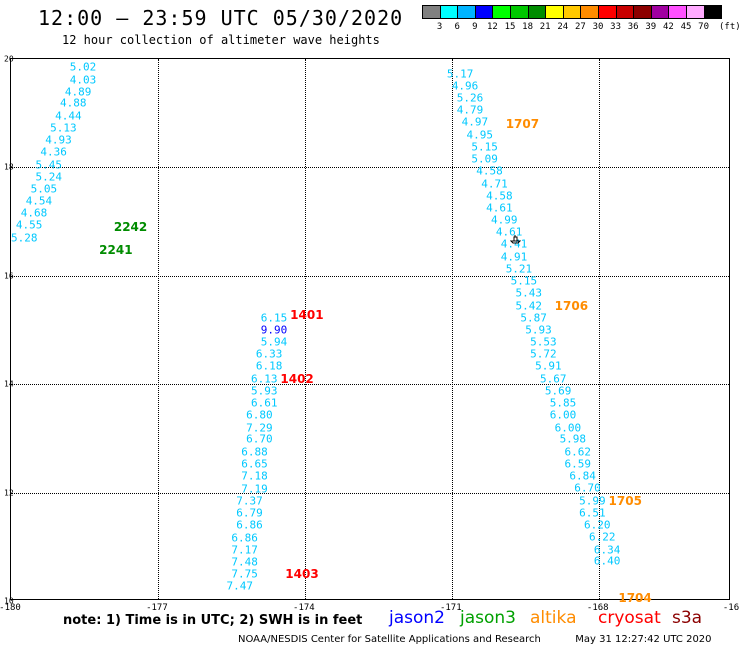  What do you see at coordinates (543, 342) in the screenshot?
I see `wave-height-label: 5.53` at bounding box center [543, 342].